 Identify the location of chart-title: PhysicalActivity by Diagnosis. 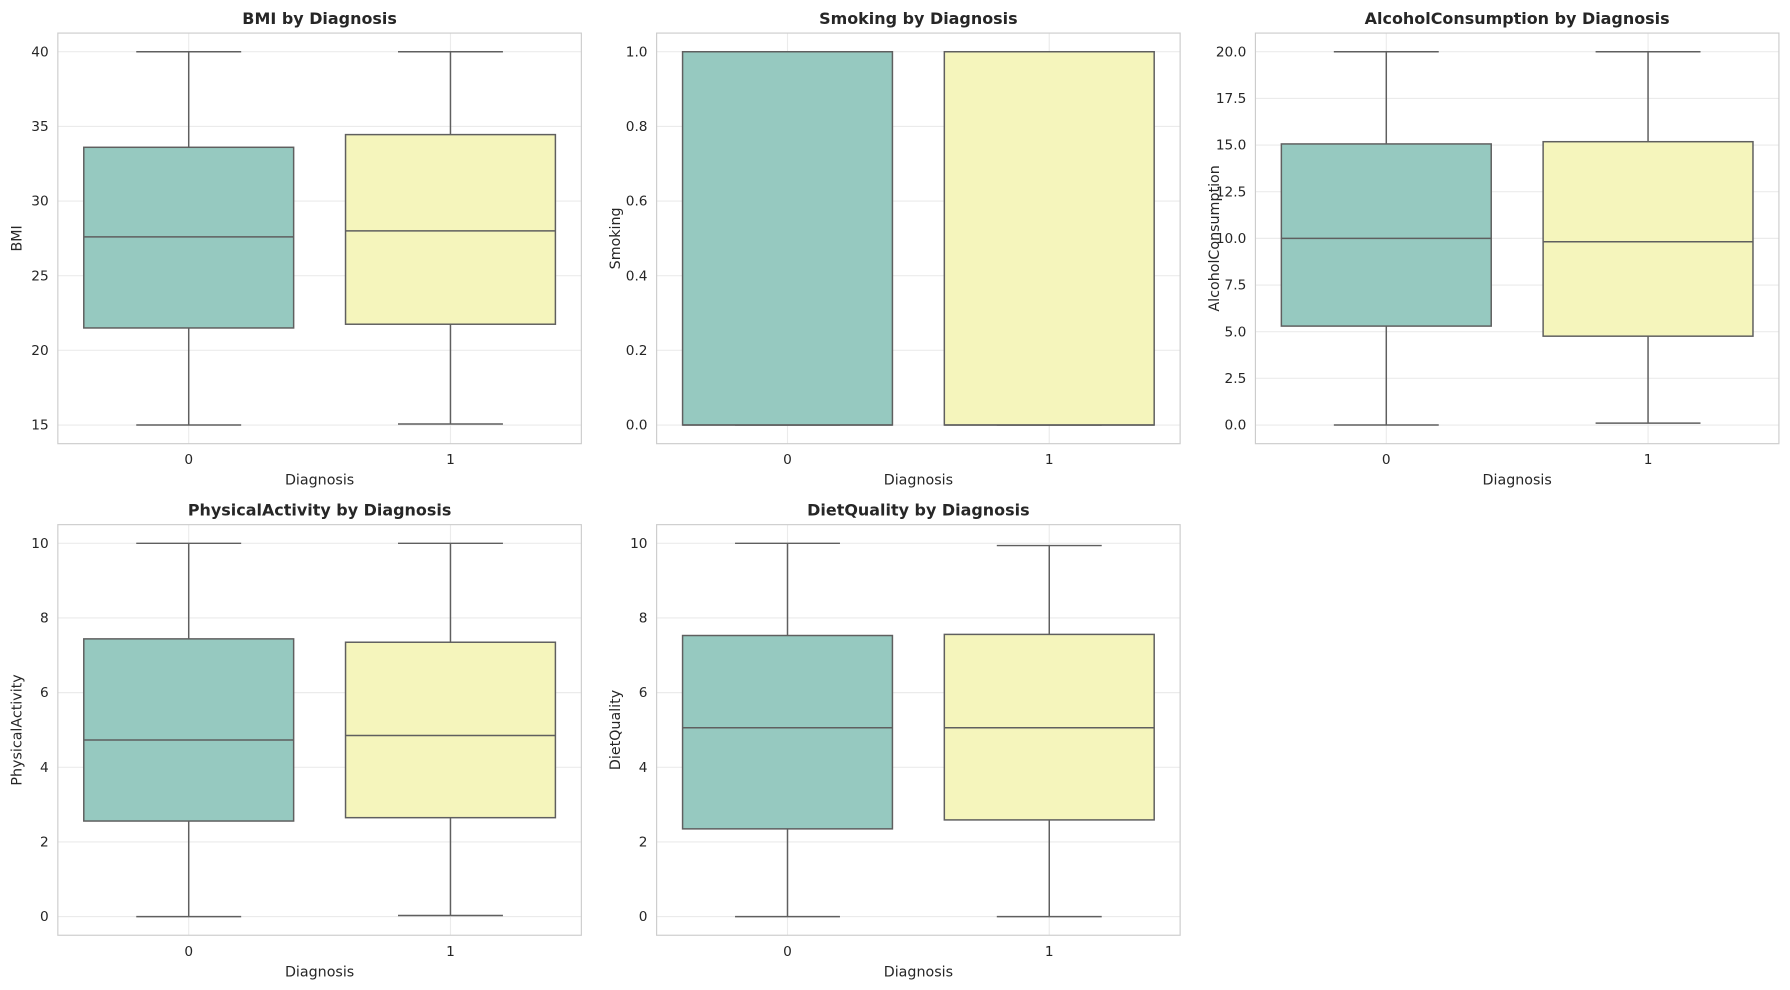
(320, 510).